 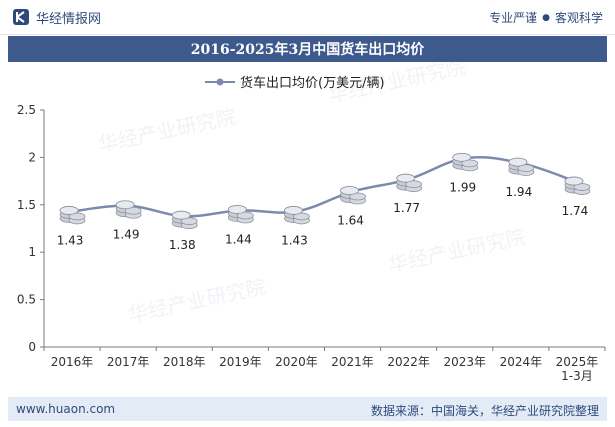 I want to click on x-tick-label: 2016年, so click(x=72, y=362).